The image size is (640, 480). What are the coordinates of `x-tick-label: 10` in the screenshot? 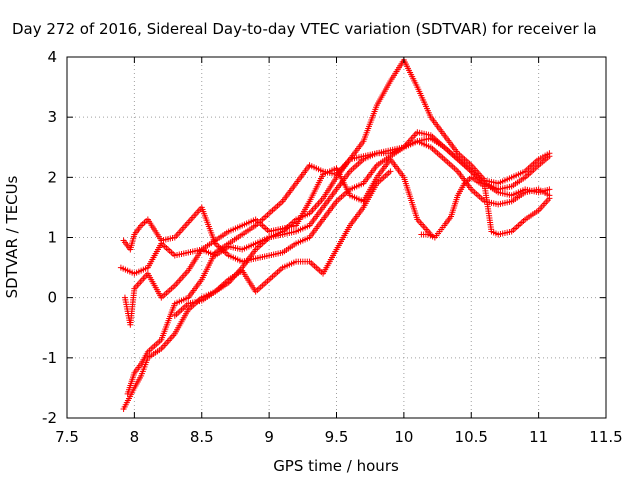 It's located at (403, 437).